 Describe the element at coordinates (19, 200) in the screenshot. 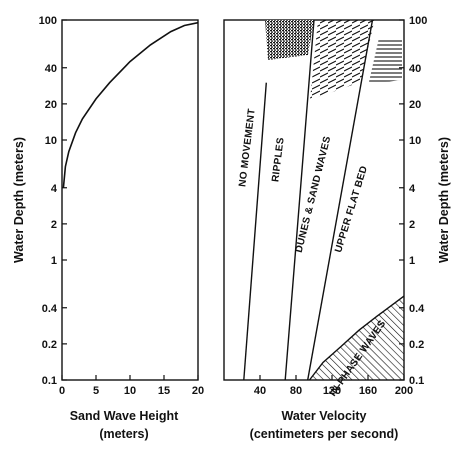

I see `left-y-axis-label: Water Depth (meters)` at that location.